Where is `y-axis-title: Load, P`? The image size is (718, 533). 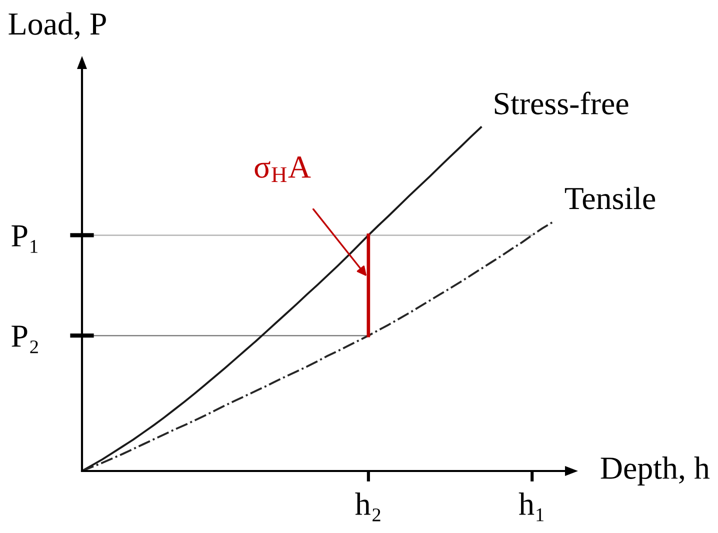 y-axis-title: Load, P is located at coordinates (57, 26).